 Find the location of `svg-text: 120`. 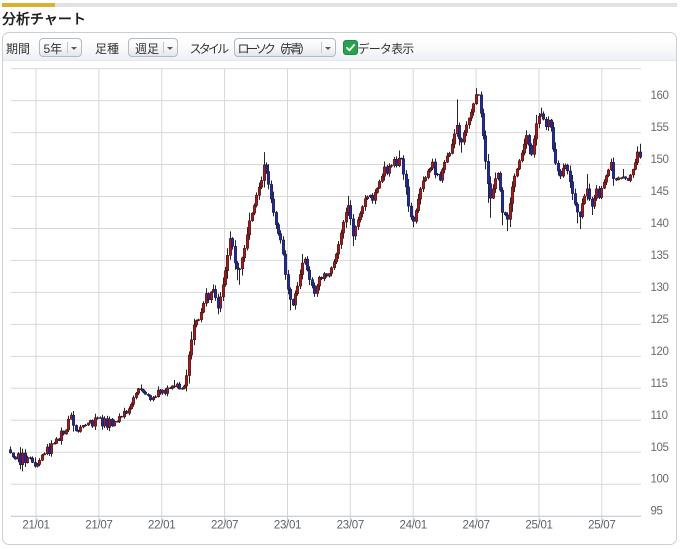

svg-text: 120 is located at coordinates (660, 352).